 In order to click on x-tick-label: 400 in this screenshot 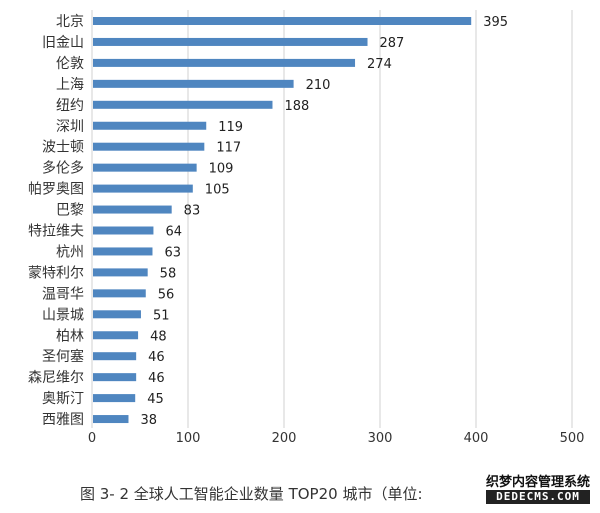, I will do `click(476, 438)`.